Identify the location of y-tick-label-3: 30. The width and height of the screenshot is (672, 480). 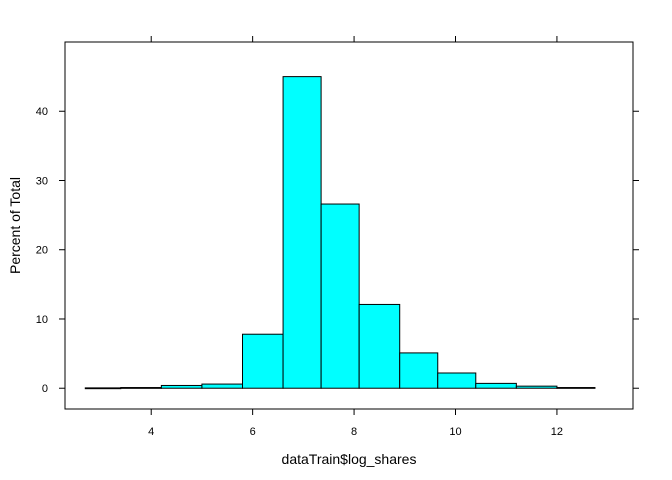
(42, 181).